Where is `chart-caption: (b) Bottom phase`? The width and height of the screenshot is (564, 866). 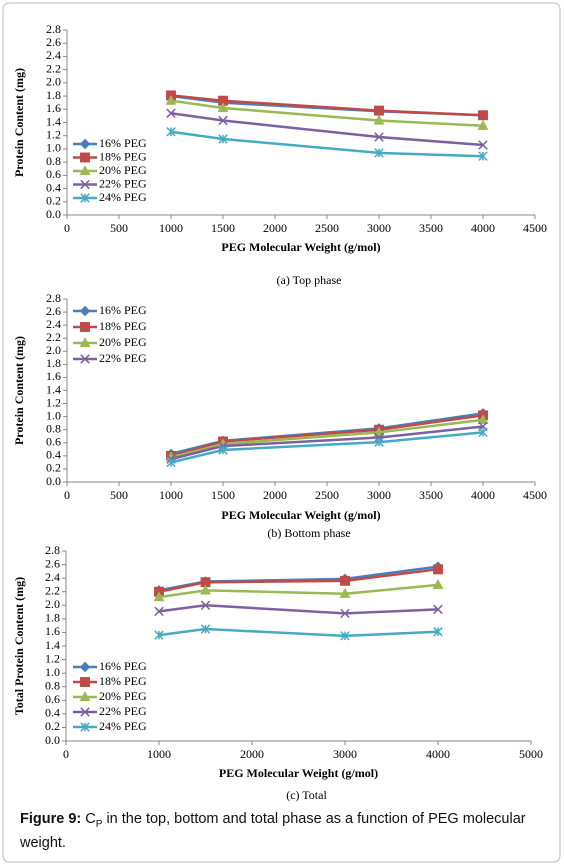
chart-caption: (b) Bottom phase is located at coordinates (308, 533).